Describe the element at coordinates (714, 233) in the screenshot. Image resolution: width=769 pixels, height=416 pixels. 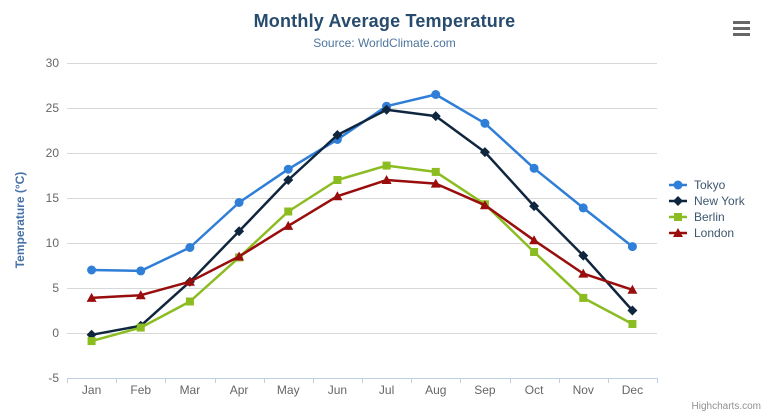
I see `legend-label: London` at that location.